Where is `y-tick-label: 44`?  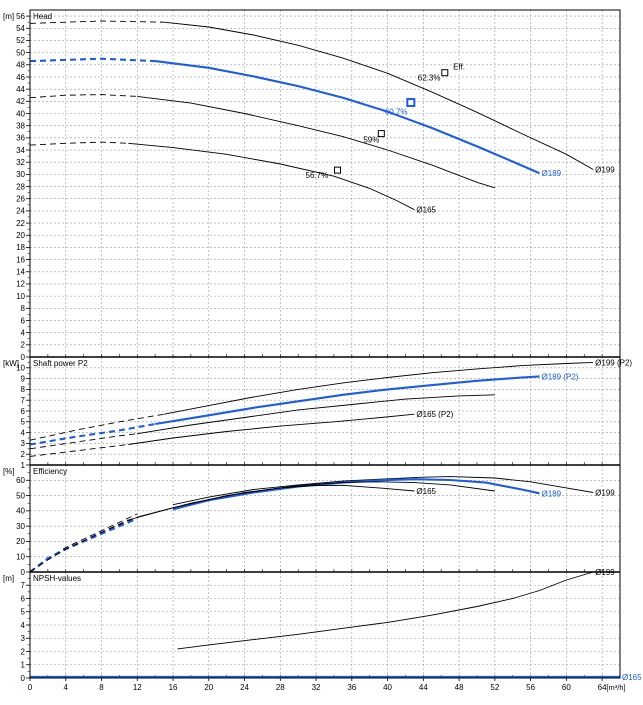
y-tick-label: 44 is located at coordinates (20, 89).